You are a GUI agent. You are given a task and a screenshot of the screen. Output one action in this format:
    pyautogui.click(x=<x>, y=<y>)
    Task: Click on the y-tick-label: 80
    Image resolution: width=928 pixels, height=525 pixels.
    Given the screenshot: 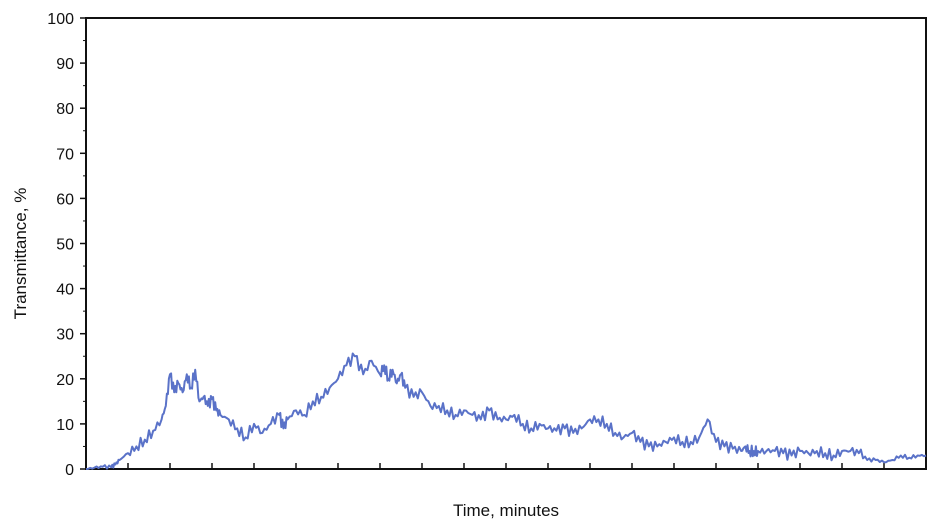 What is the action you would take?
    pyautogui.click(x=65, y=109)
    